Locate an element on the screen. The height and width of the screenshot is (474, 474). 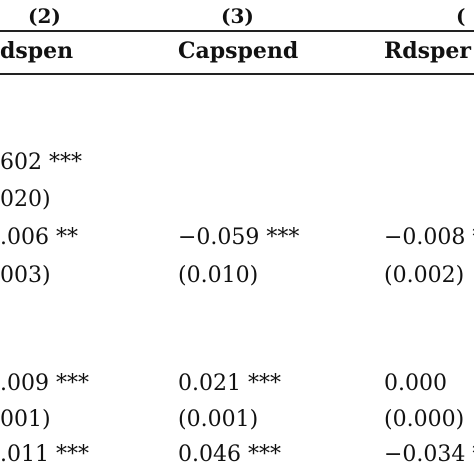
table-cell: 0.046 *** is located at coordinates (229, 454).